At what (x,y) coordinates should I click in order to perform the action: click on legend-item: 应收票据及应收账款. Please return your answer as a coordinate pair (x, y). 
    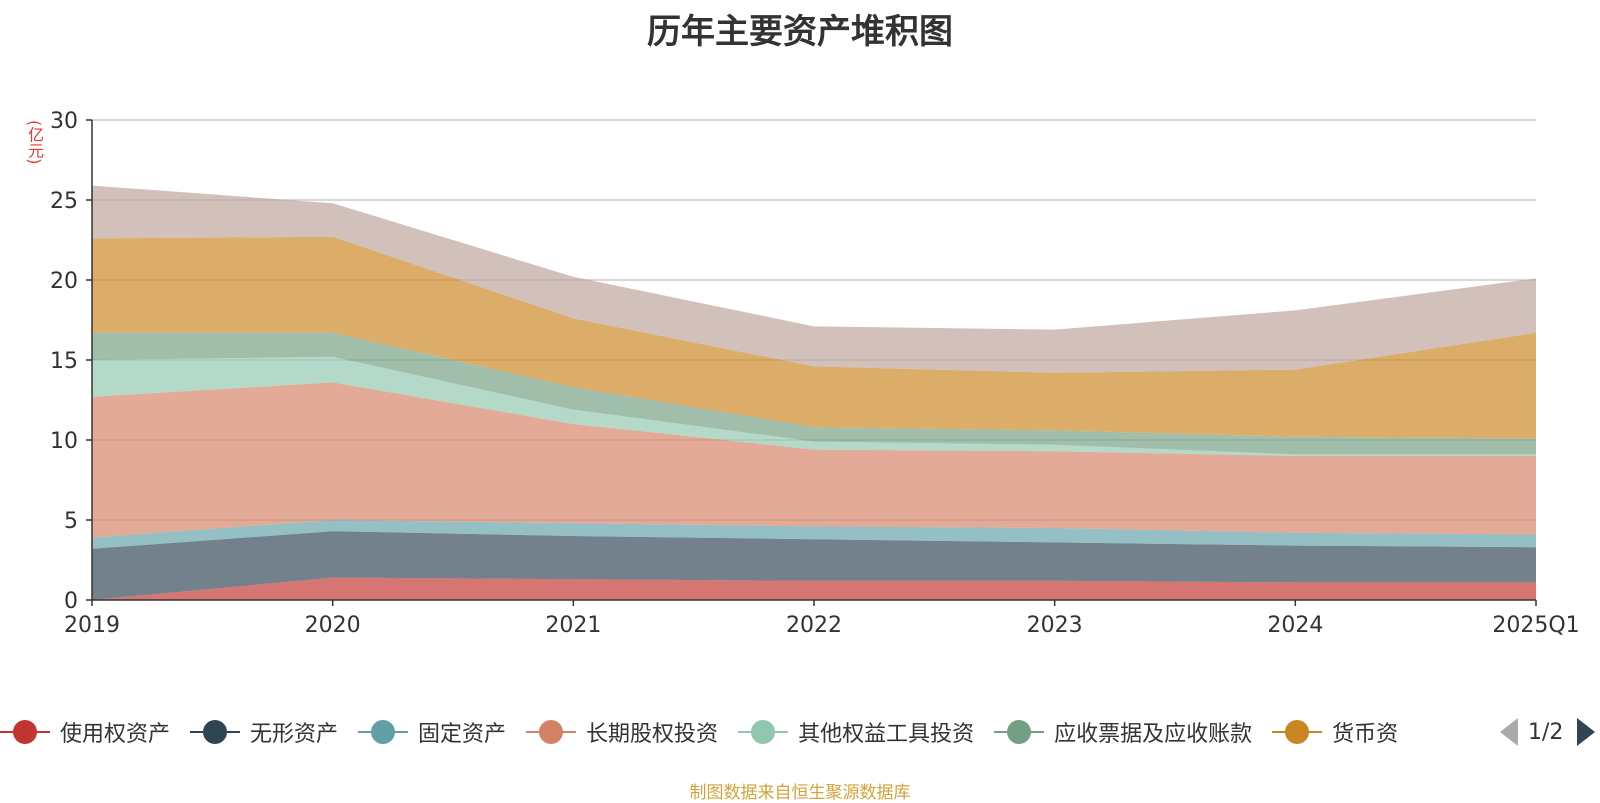
    Looking at the image, I should click on (1123, 732).